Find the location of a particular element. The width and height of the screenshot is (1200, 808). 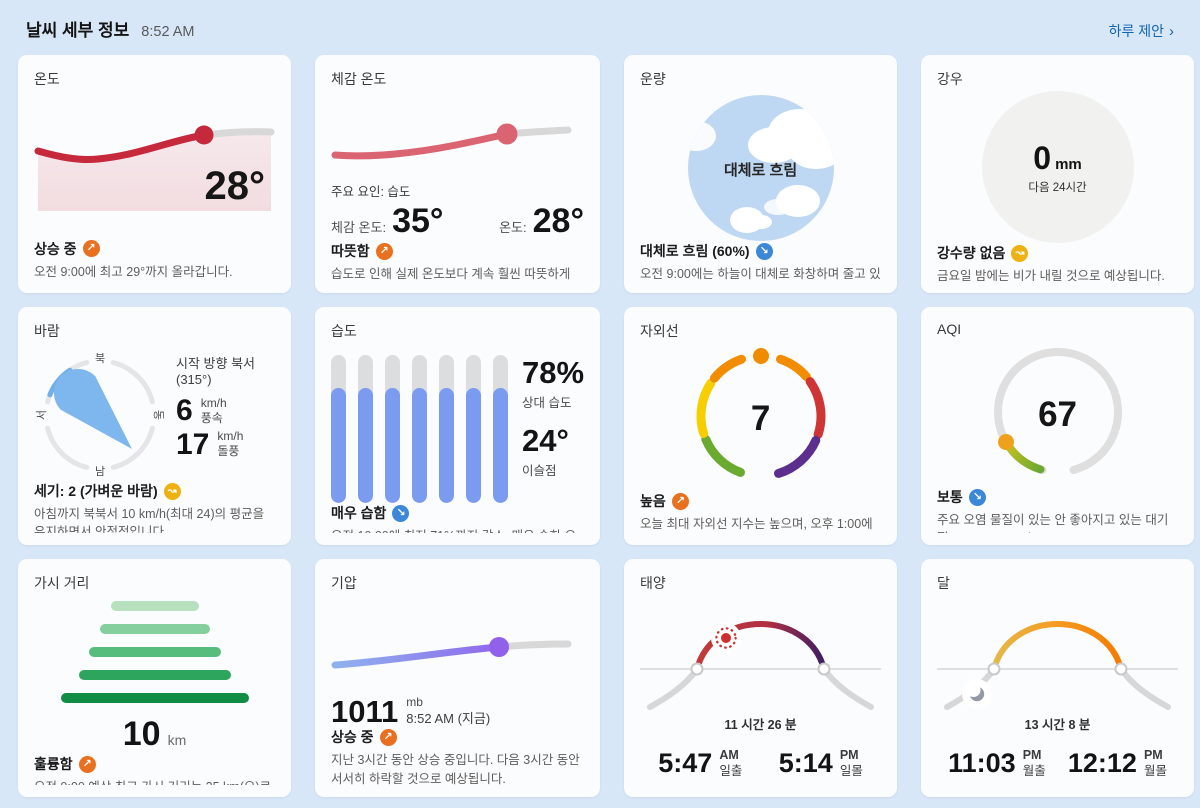

uv-gauge-wrap: 7 is located at coordinates (760, 416).